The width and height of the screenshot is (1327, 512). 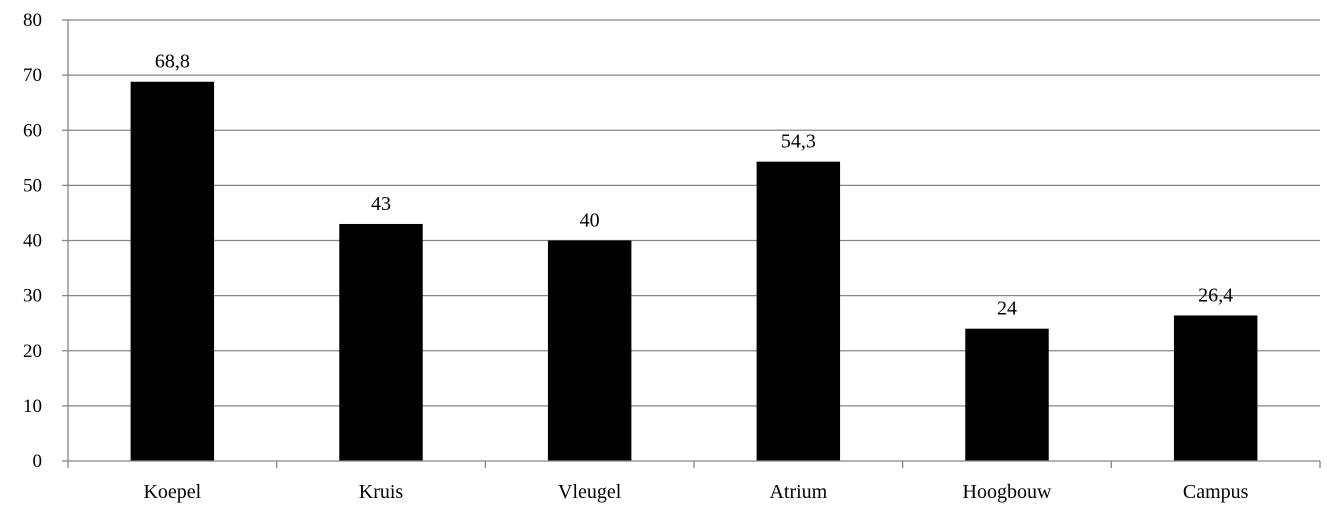 I want to click on y-tick-label: 0, so click(x=38, y=461).